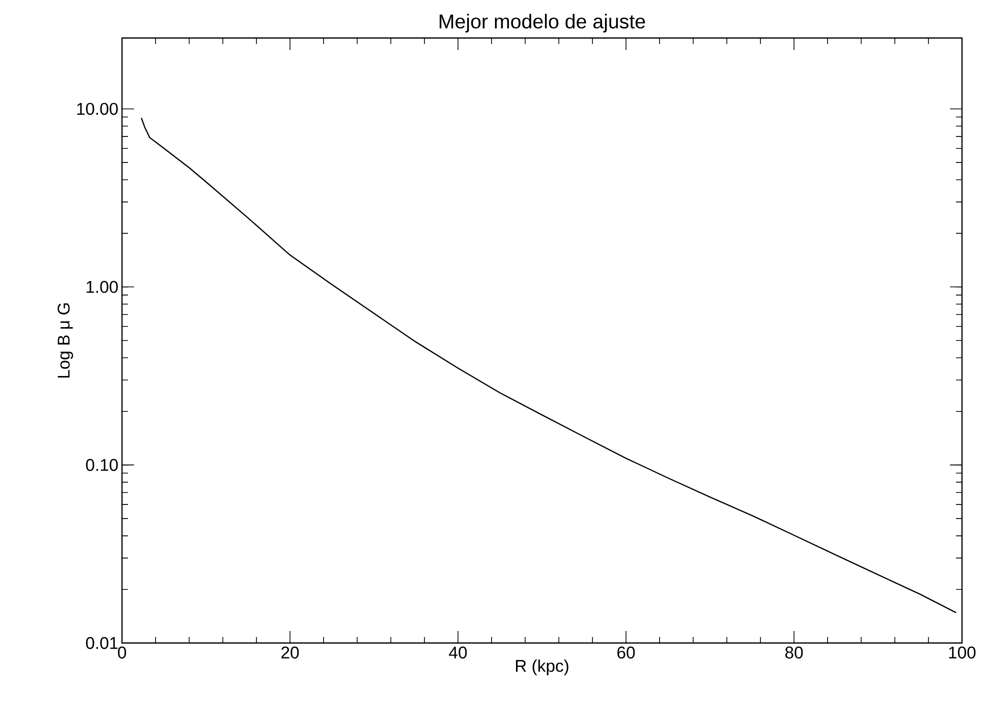 The height and width of the screenshot is (716, 994). What do you see at coordinates (290, 652) in the screenshot?
I see `x-tick-label: 20` at bounding box center [290, 652].